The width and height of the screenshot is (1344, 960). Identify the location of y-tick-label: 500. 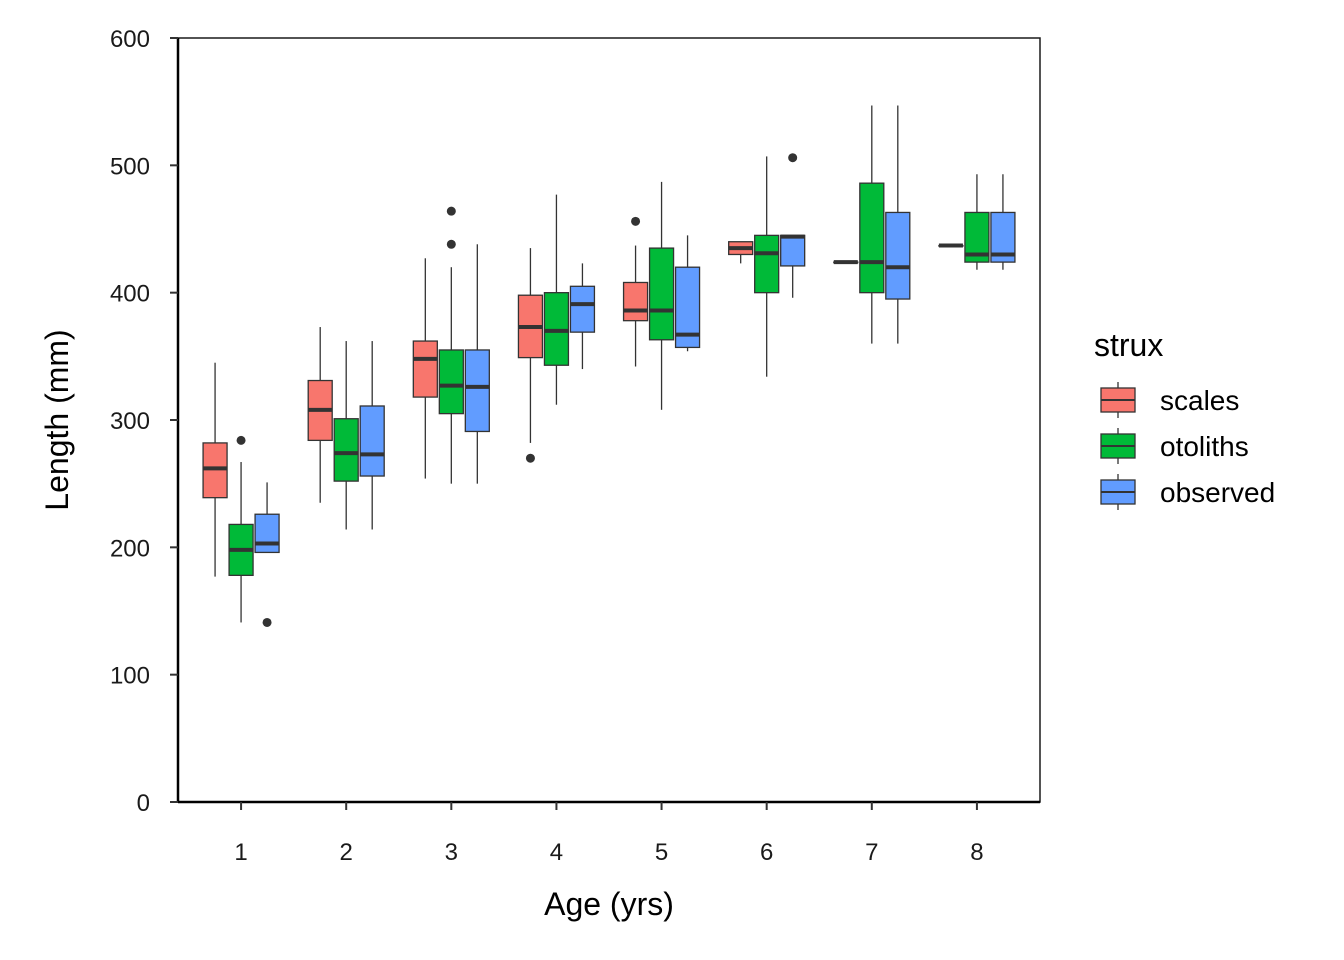
(130, 166).